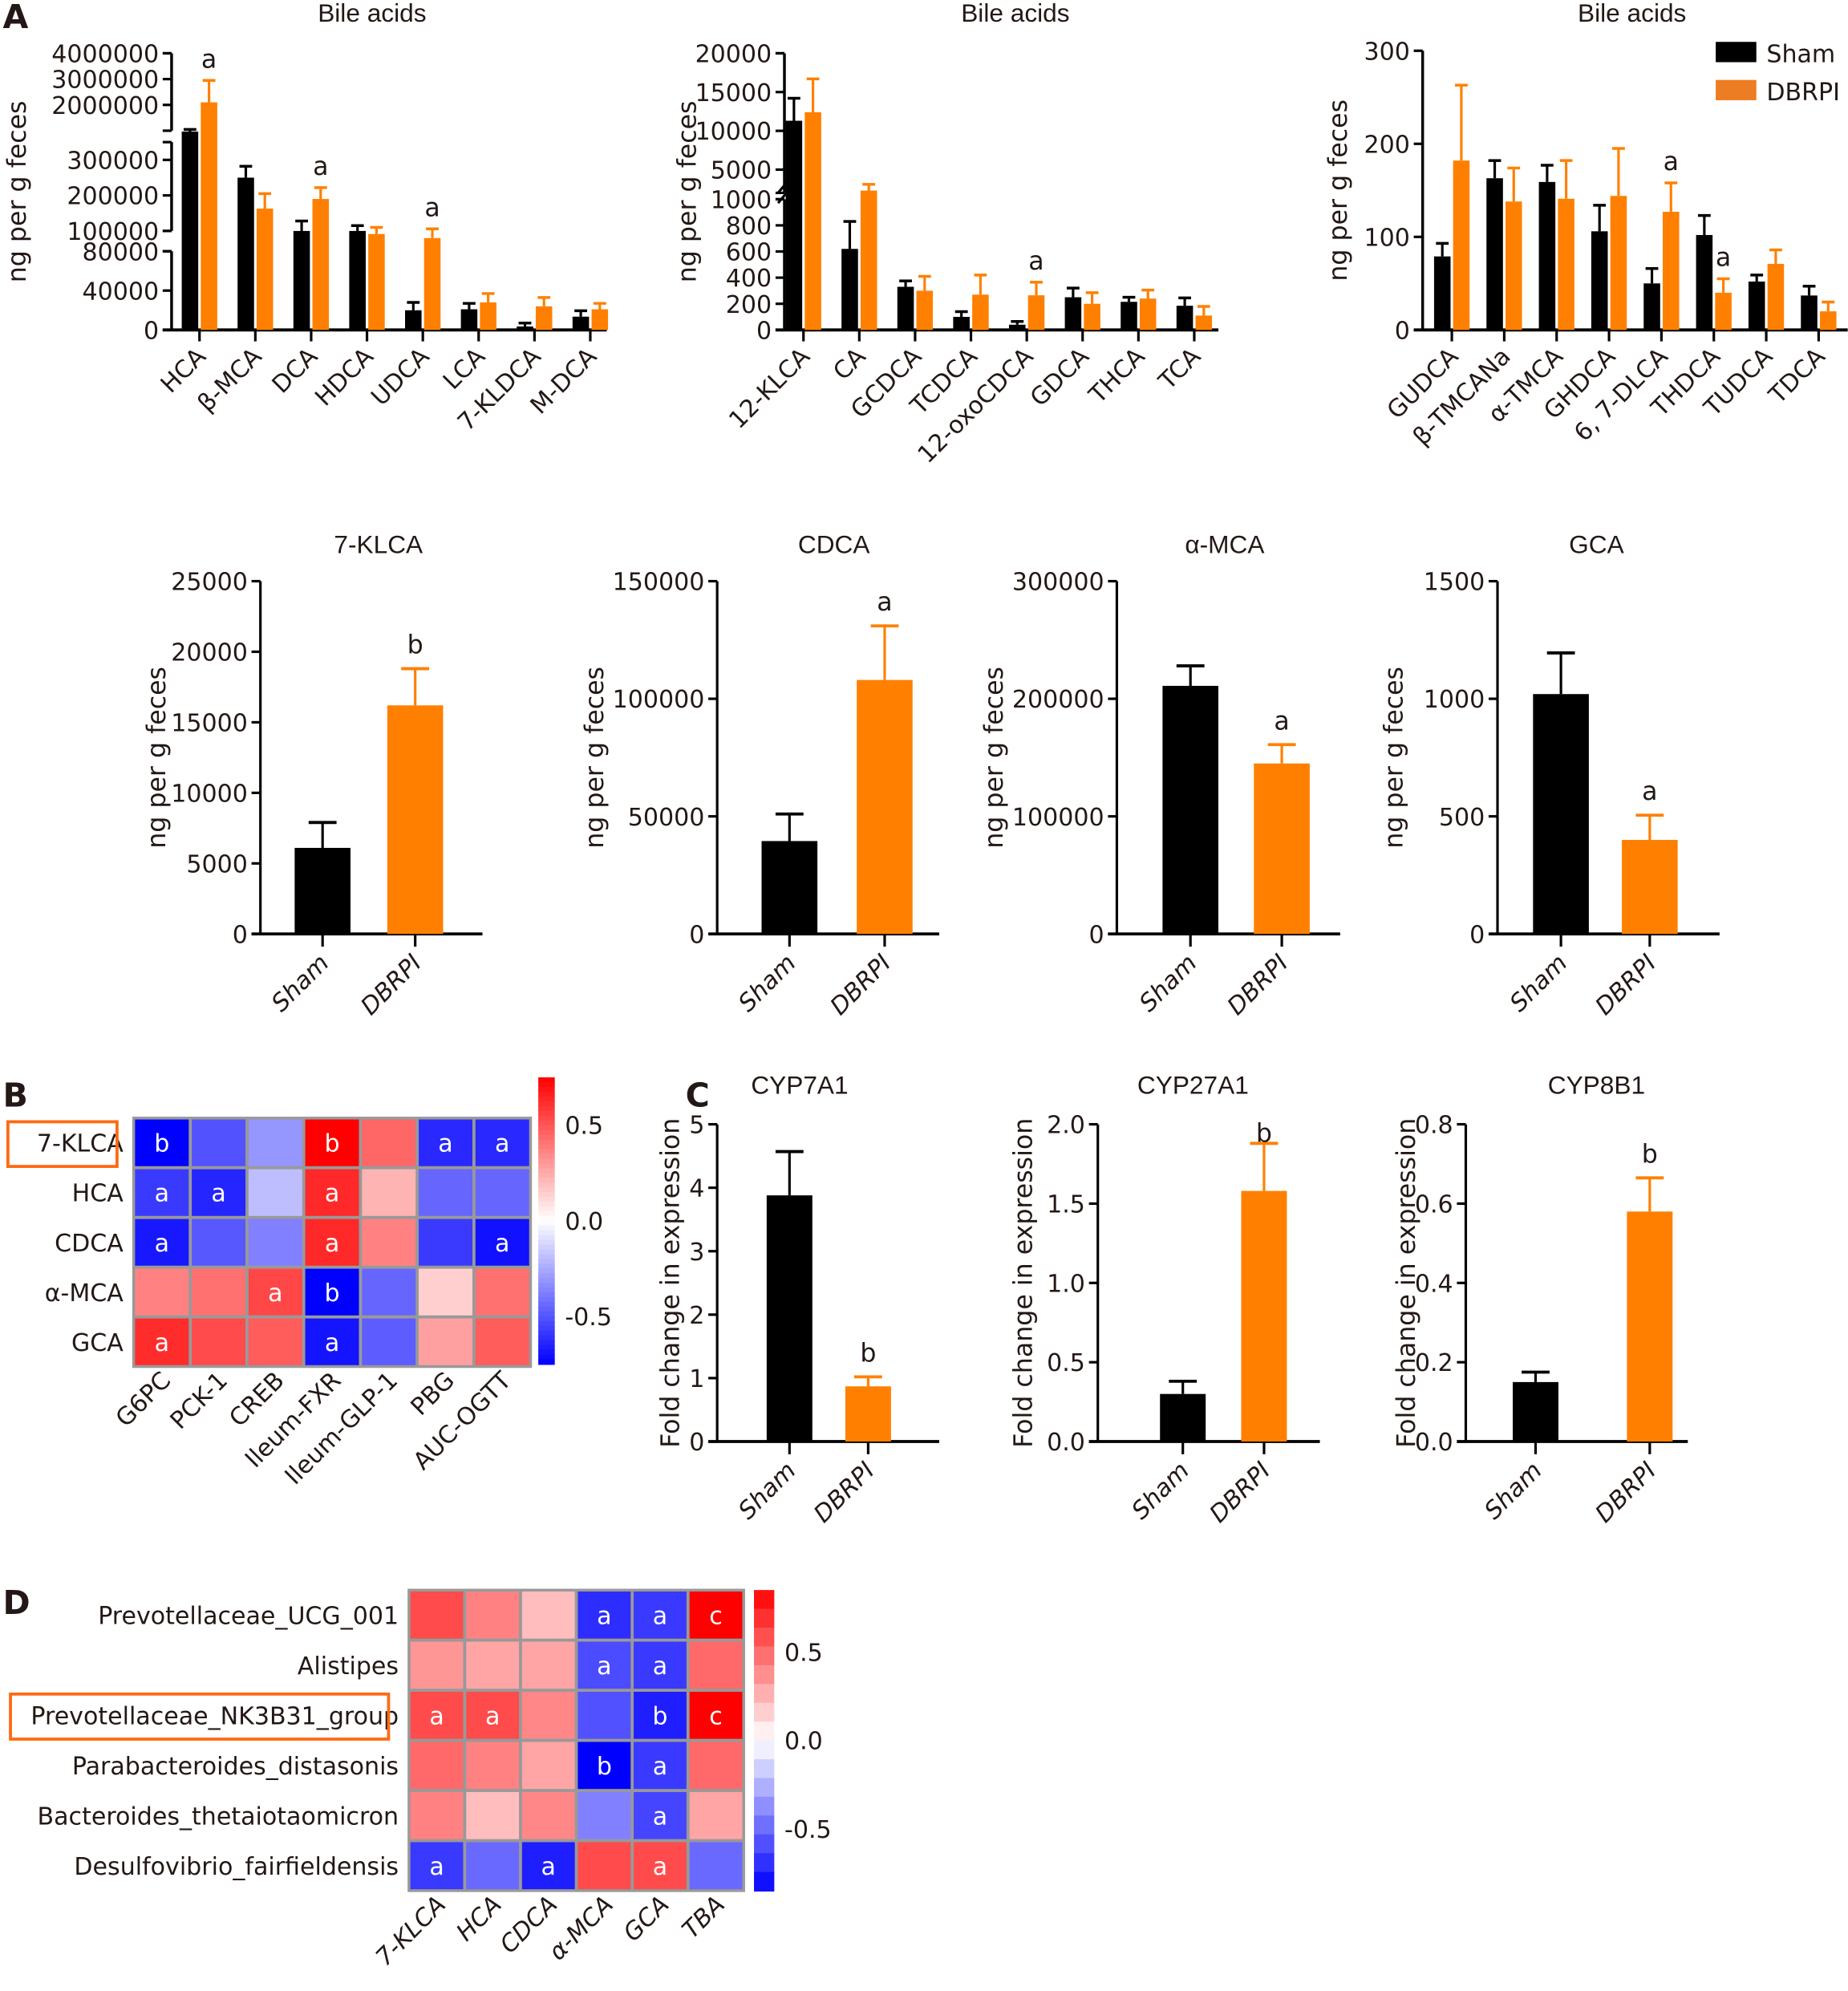 This screenshot has width=1848, height=1991. Describe the element at coordinates (834, 544) in the screenshot. I see `chart-title: CDCA` at that location.